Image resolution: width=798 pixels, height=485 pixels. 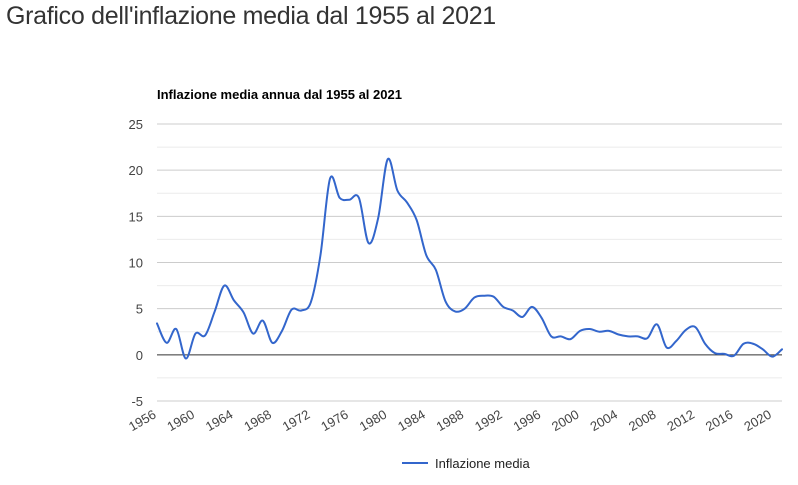 What do you see at coordinates (680, 420) in the screenshot?
I see `x-tick-label: 2012` at bounding box center [680, 420].